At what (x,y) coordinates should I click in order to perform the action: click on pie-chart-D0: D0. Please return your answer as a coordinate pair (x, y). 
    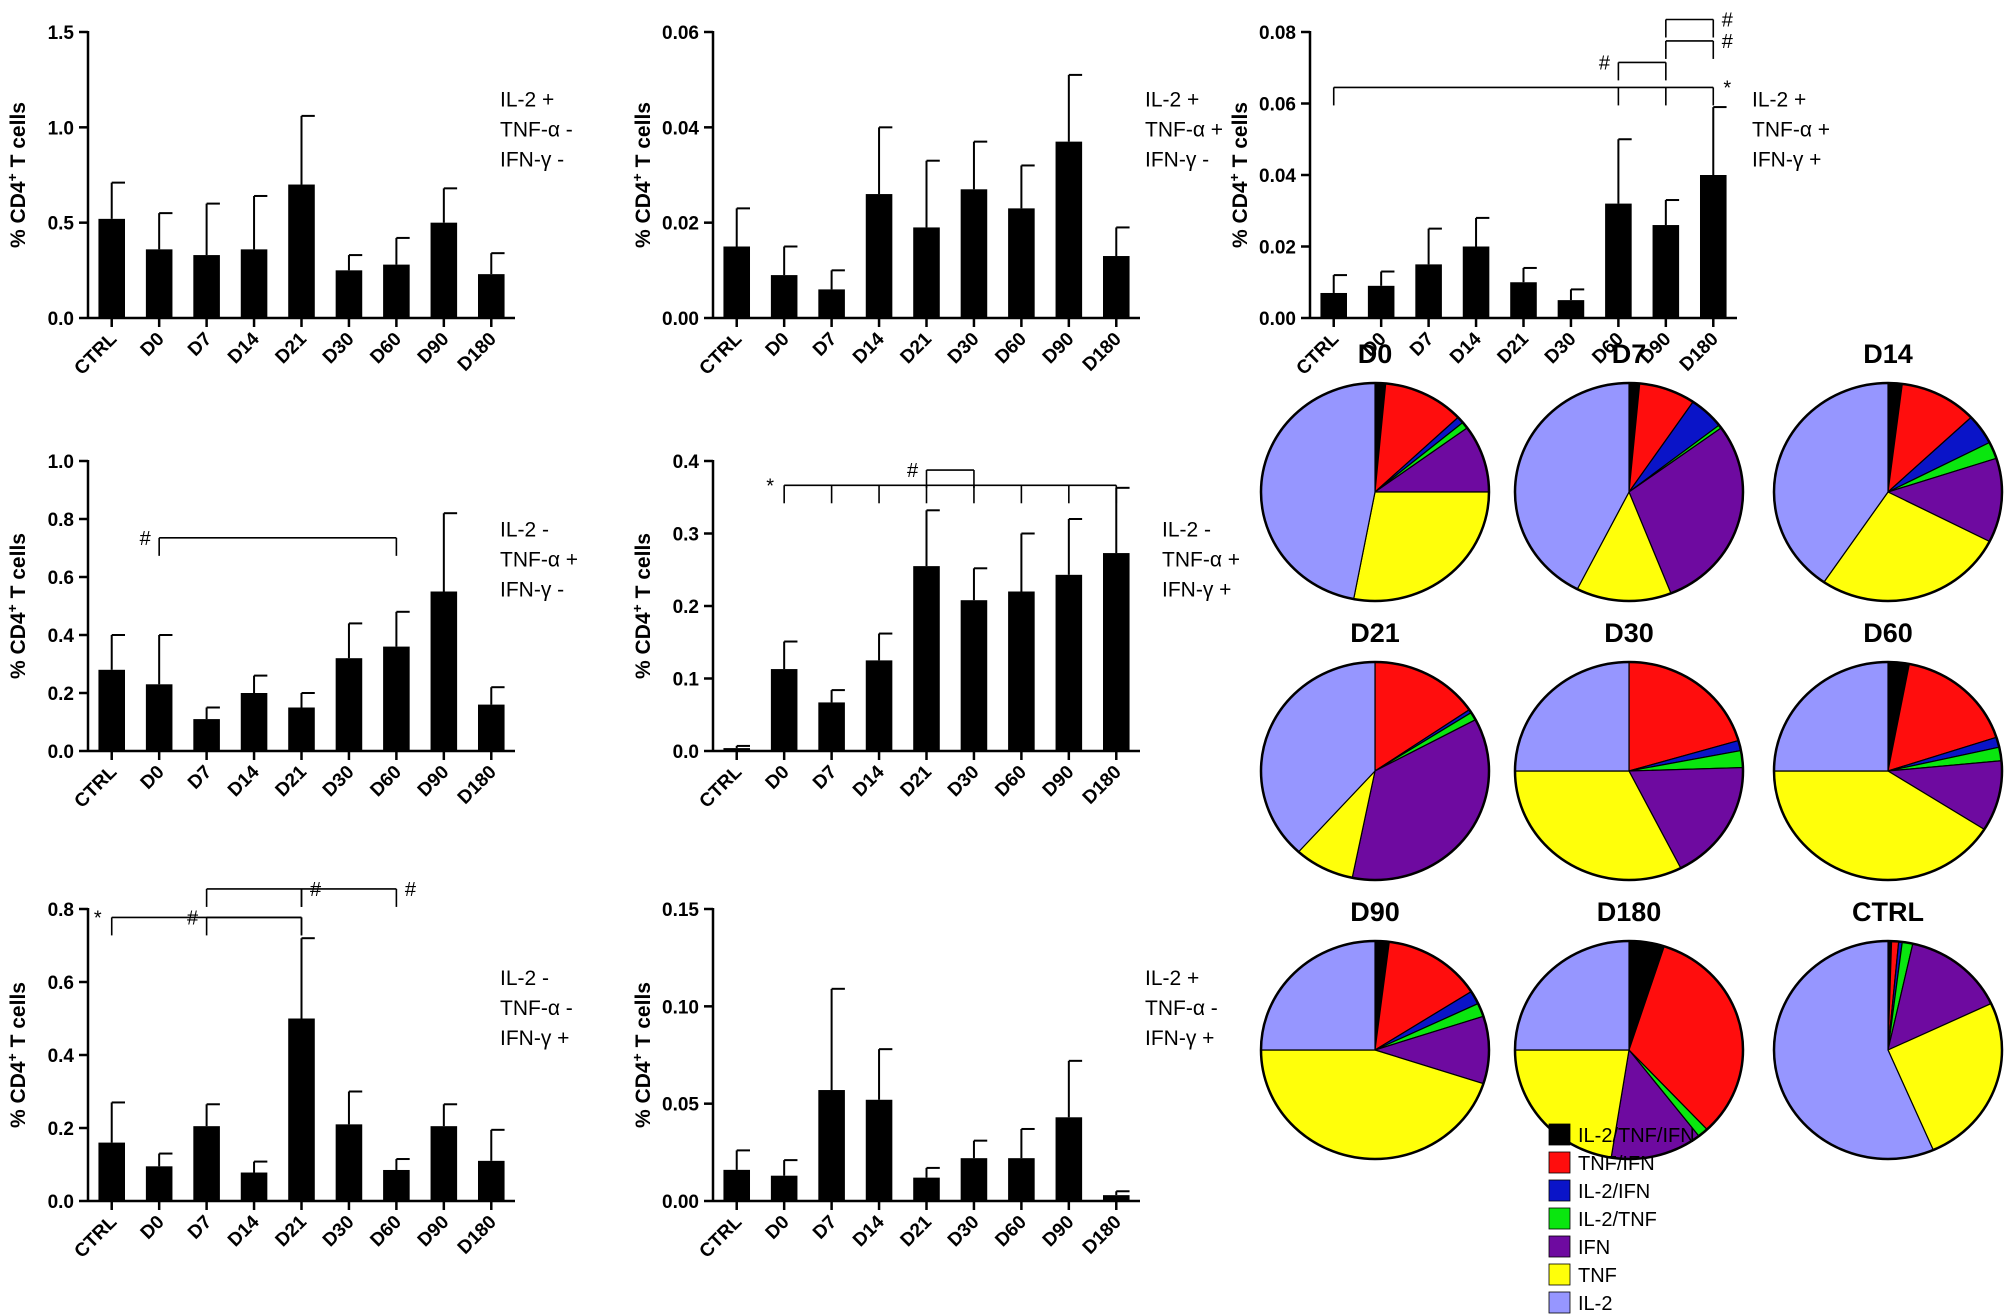
    Looking at the image, I should click on (1375, 471).